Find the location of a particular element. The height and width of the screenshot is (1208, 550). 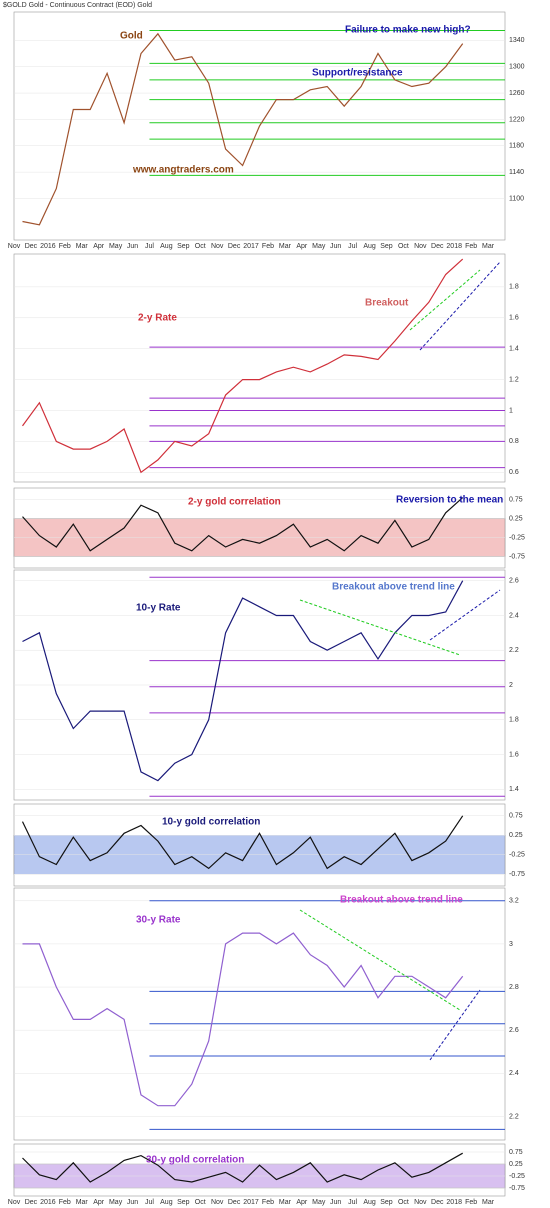

y-tick-label: 2.8 is located at coordinates (514, 987).